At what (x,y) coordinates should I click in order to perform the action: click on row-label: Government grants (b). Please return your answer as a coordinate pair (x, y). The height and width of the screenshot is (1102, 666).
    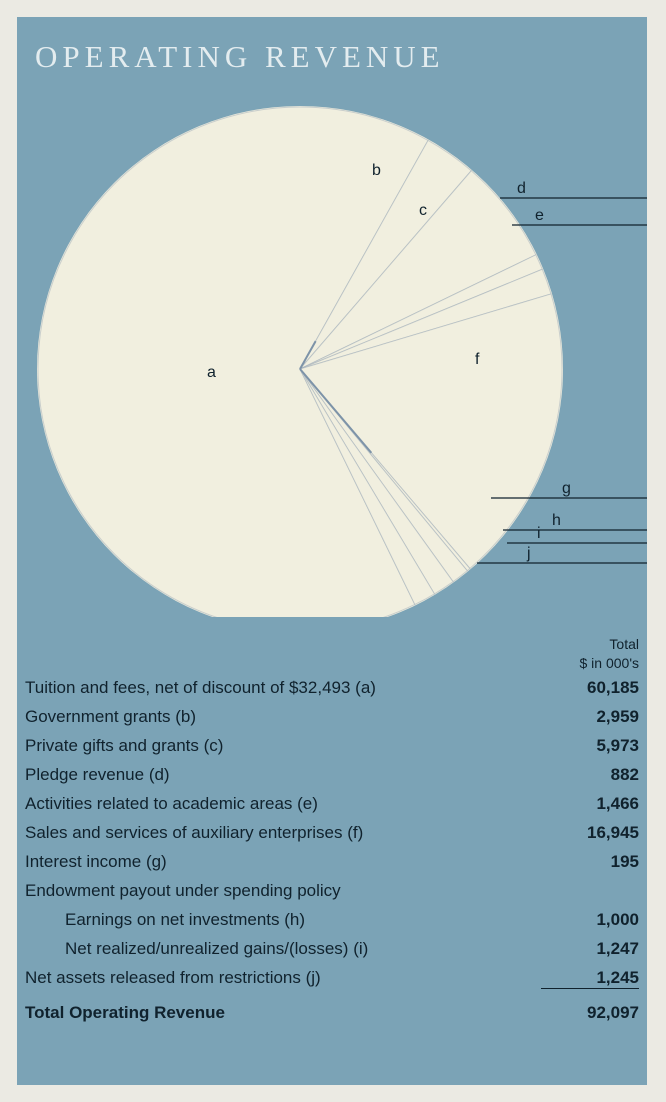
    Looking at the image, I should click on (111, 716).